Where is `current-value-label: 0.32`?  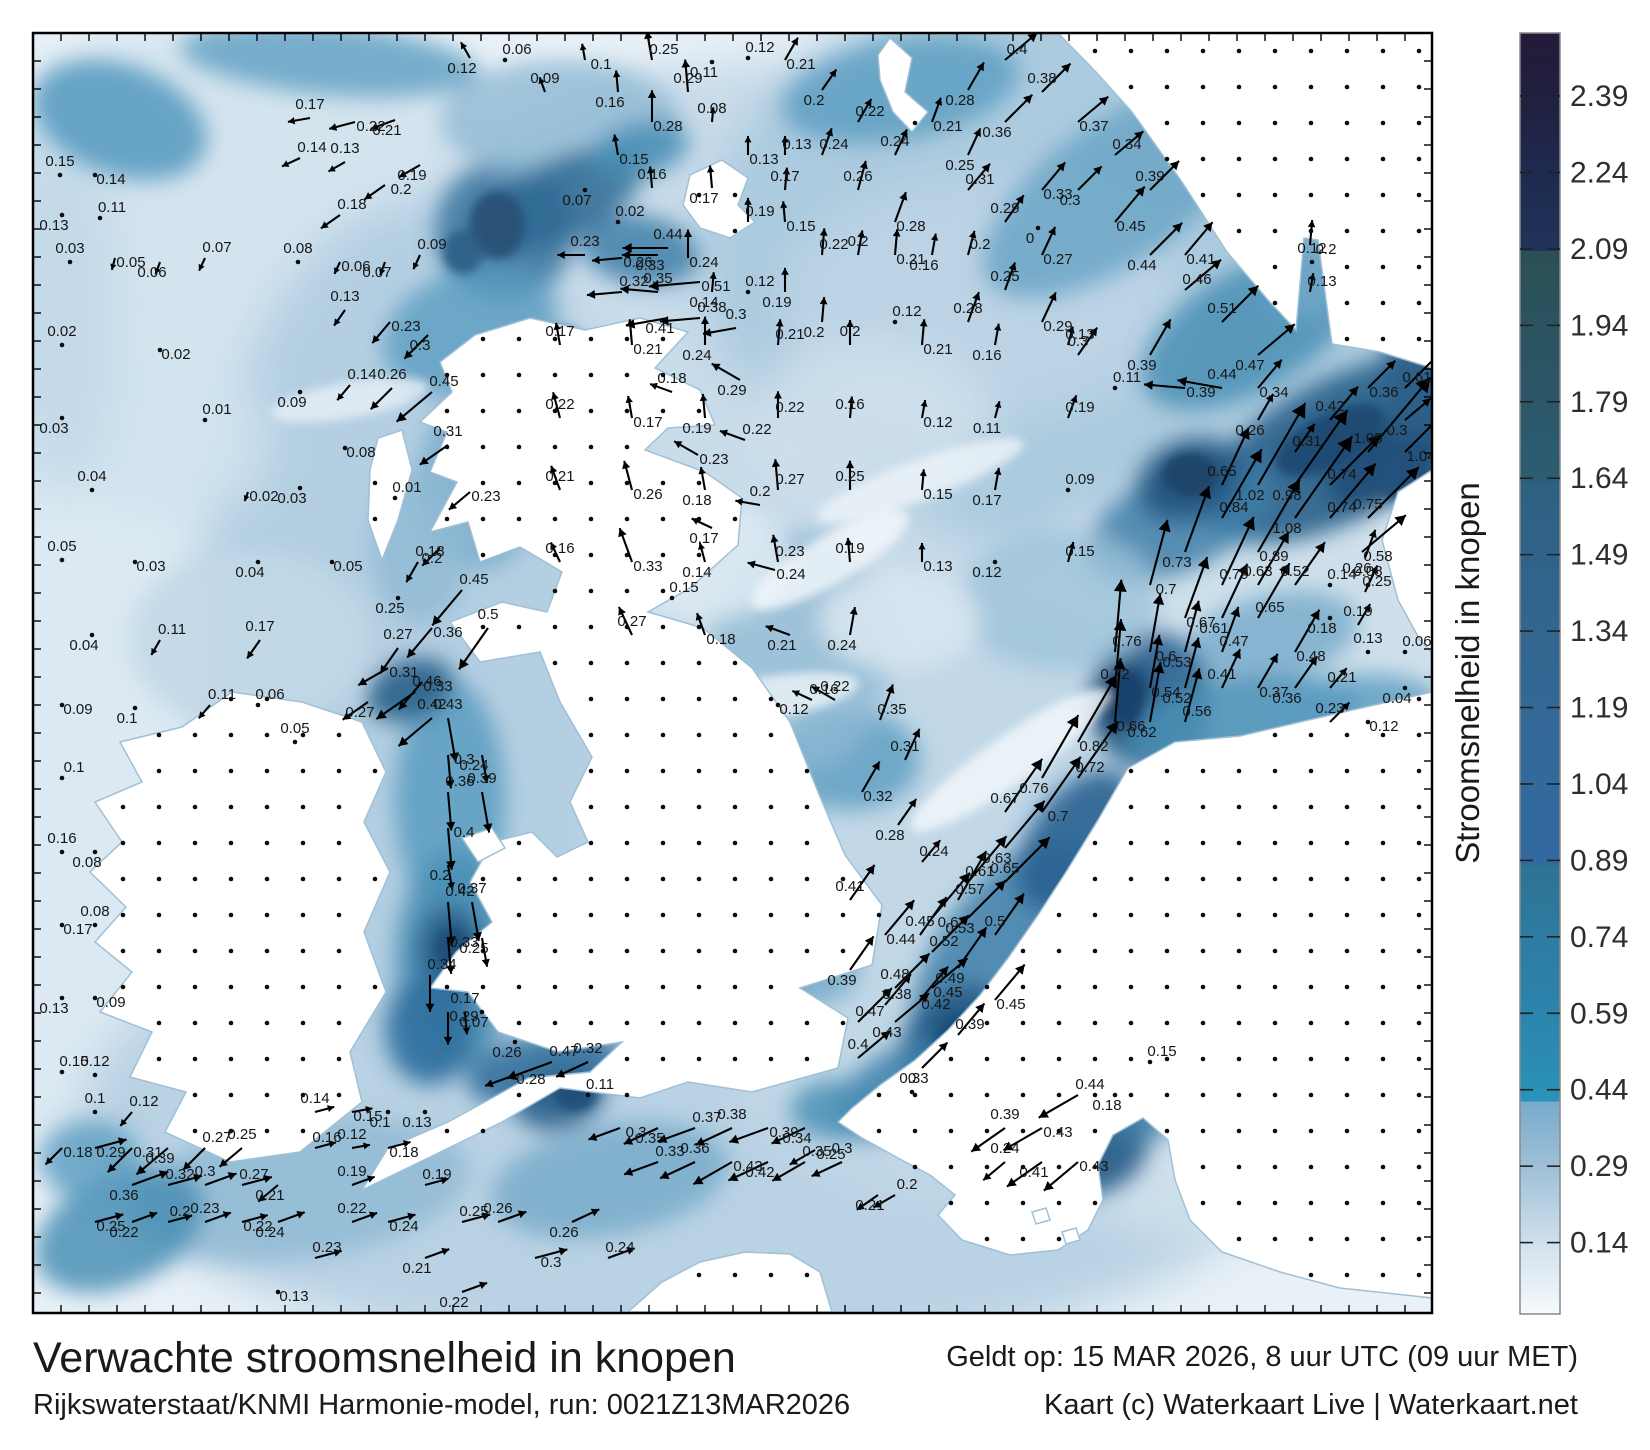
current-value-label: 0.32 is located at coordinates (587, 1048).